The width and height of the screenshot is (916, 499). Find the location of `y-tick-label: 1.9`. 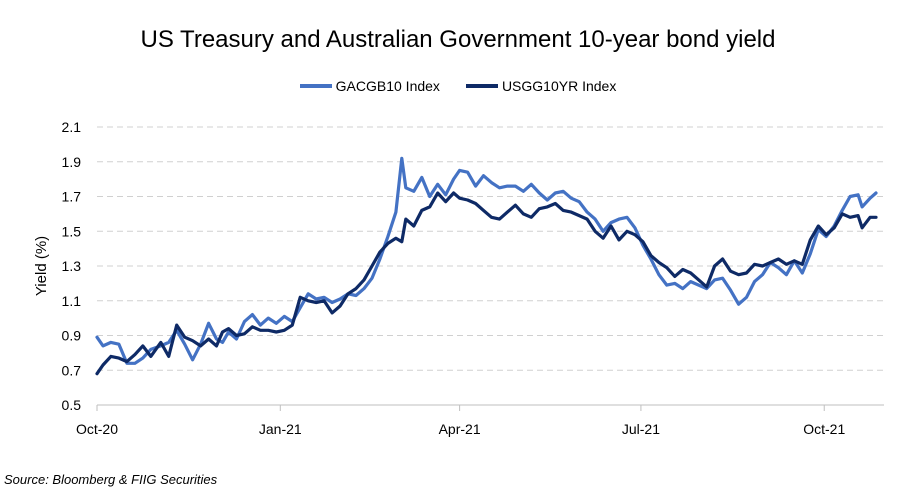

y-tick-label: 1.9 is located at coordinates (72, 162).